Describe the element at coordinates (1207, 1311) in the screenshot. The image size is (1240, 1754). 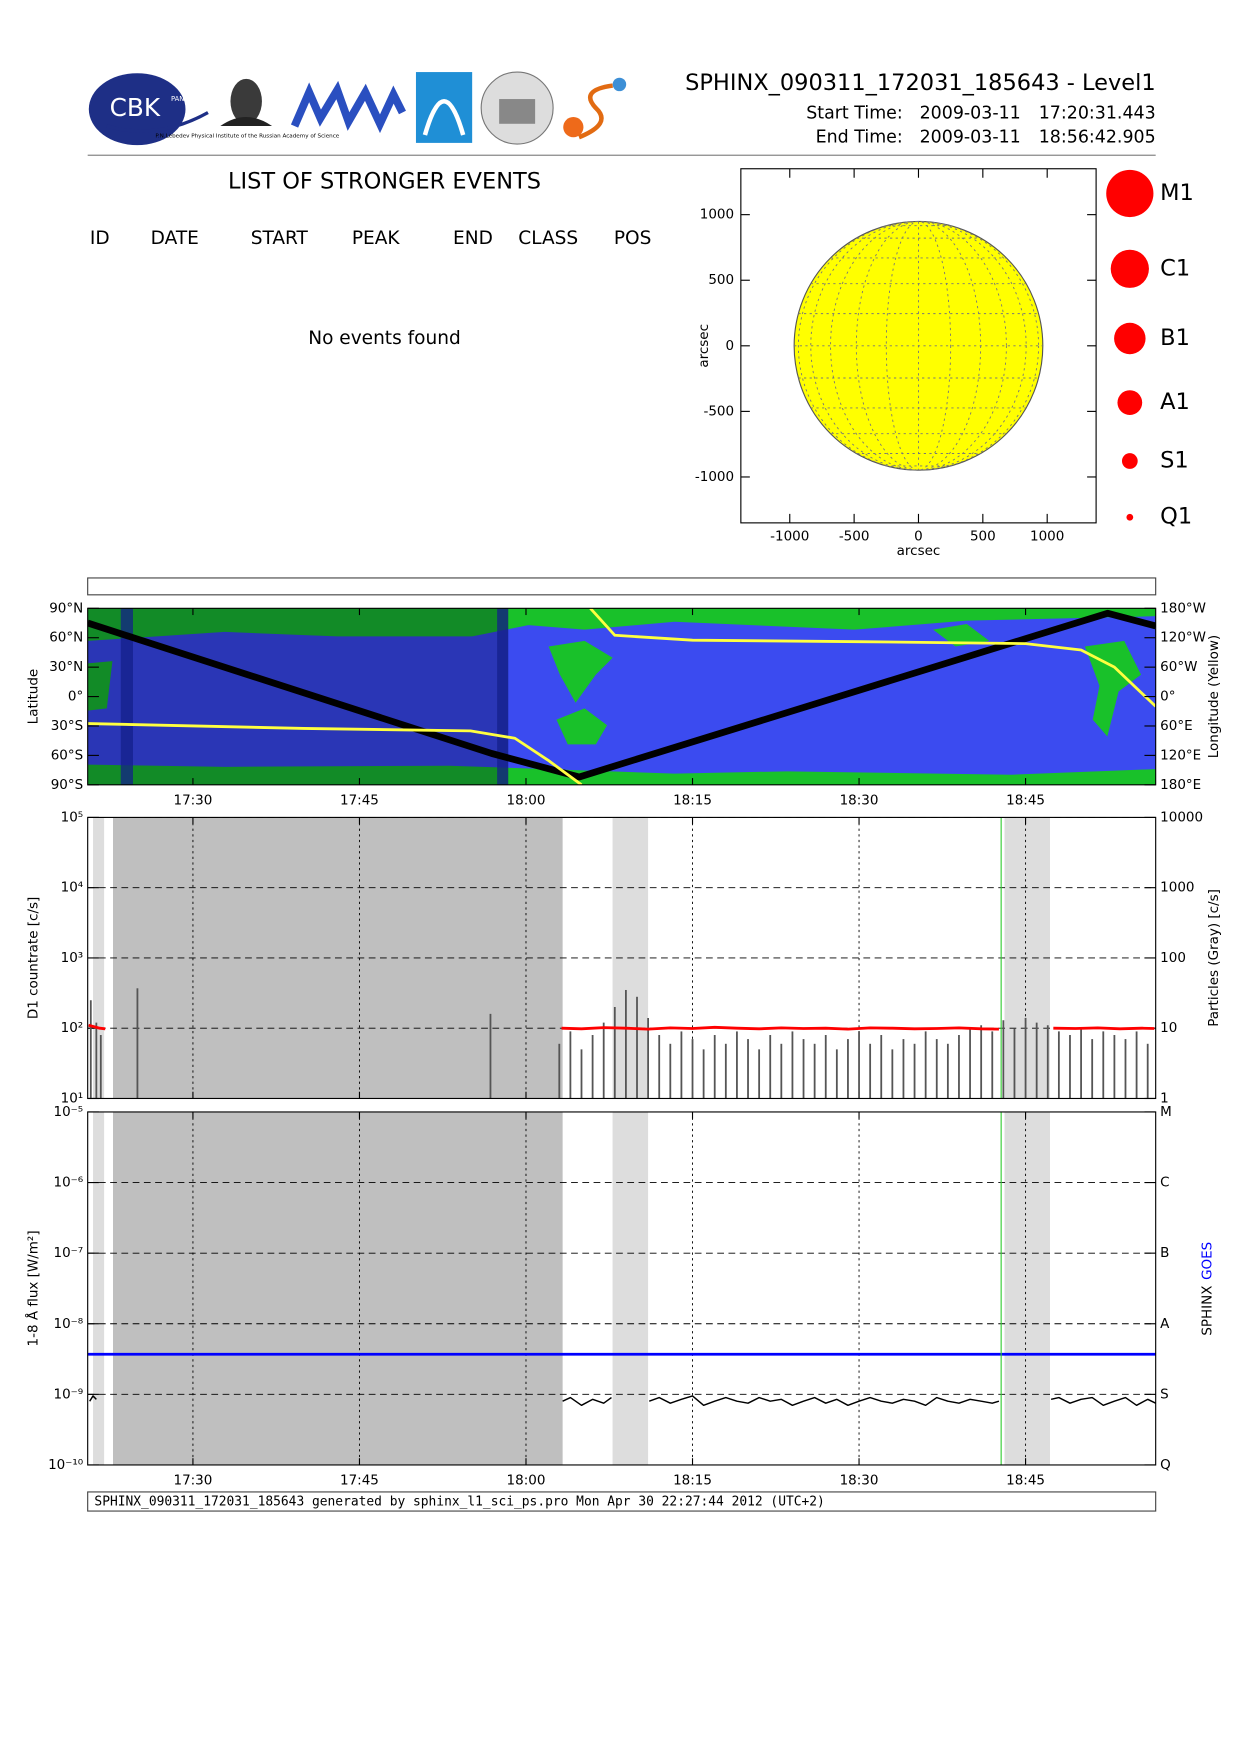
I see `legend-entry: SPHINX` at that location.